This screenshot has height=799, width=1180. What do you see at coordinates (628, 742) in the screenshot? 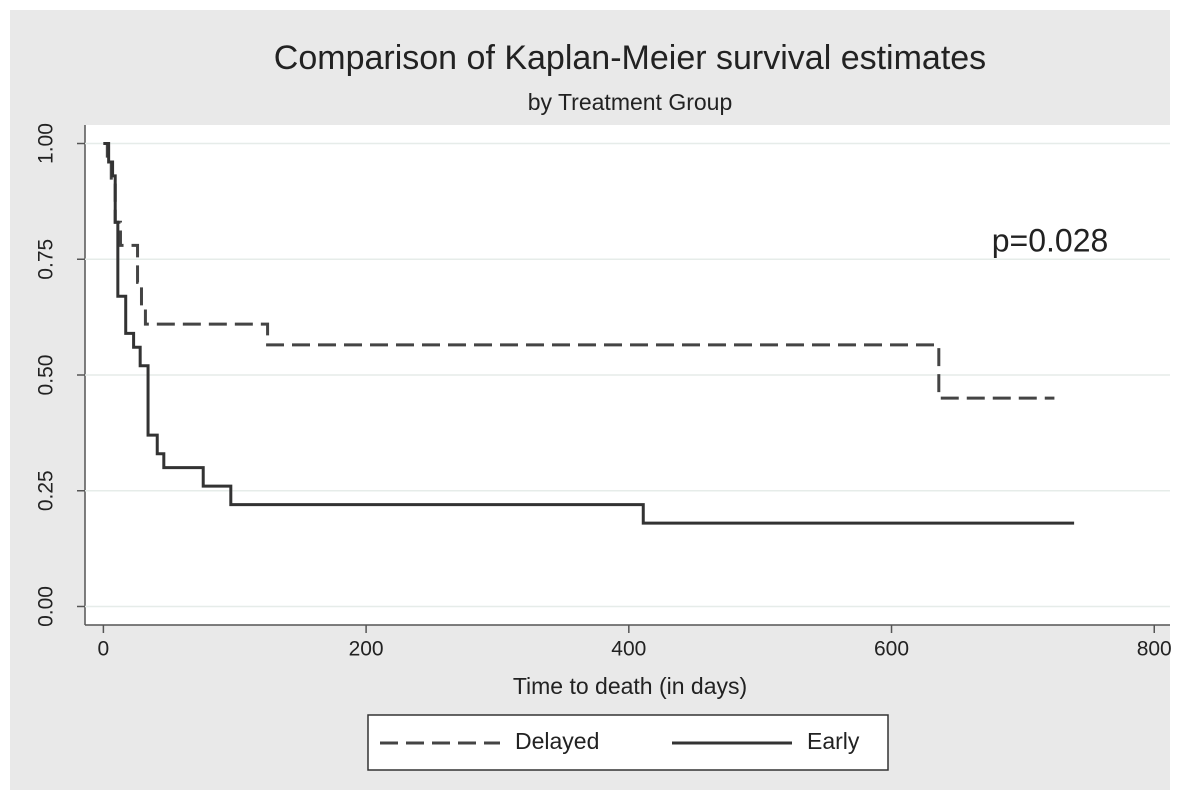
I see `legend-box` at bounding box center [628, 742].